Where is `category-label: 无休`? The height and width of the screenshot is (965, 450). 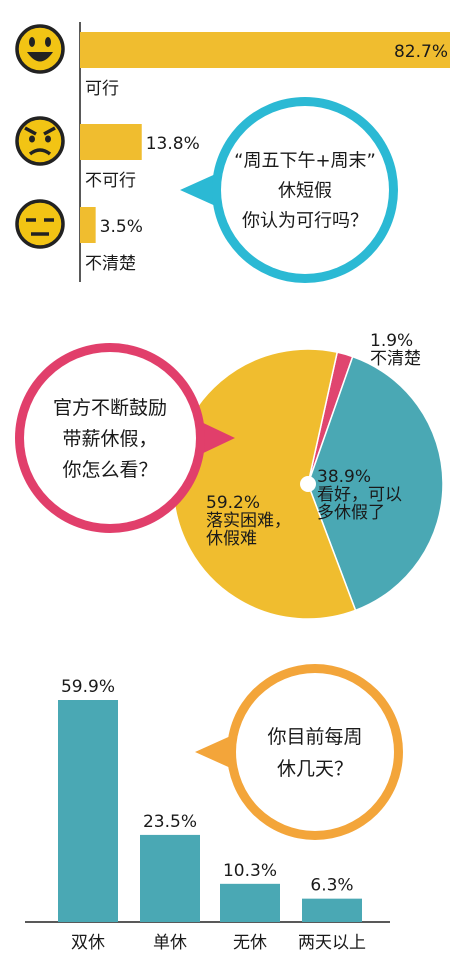 category-label: 无休 is located at coordinates (250, 943).